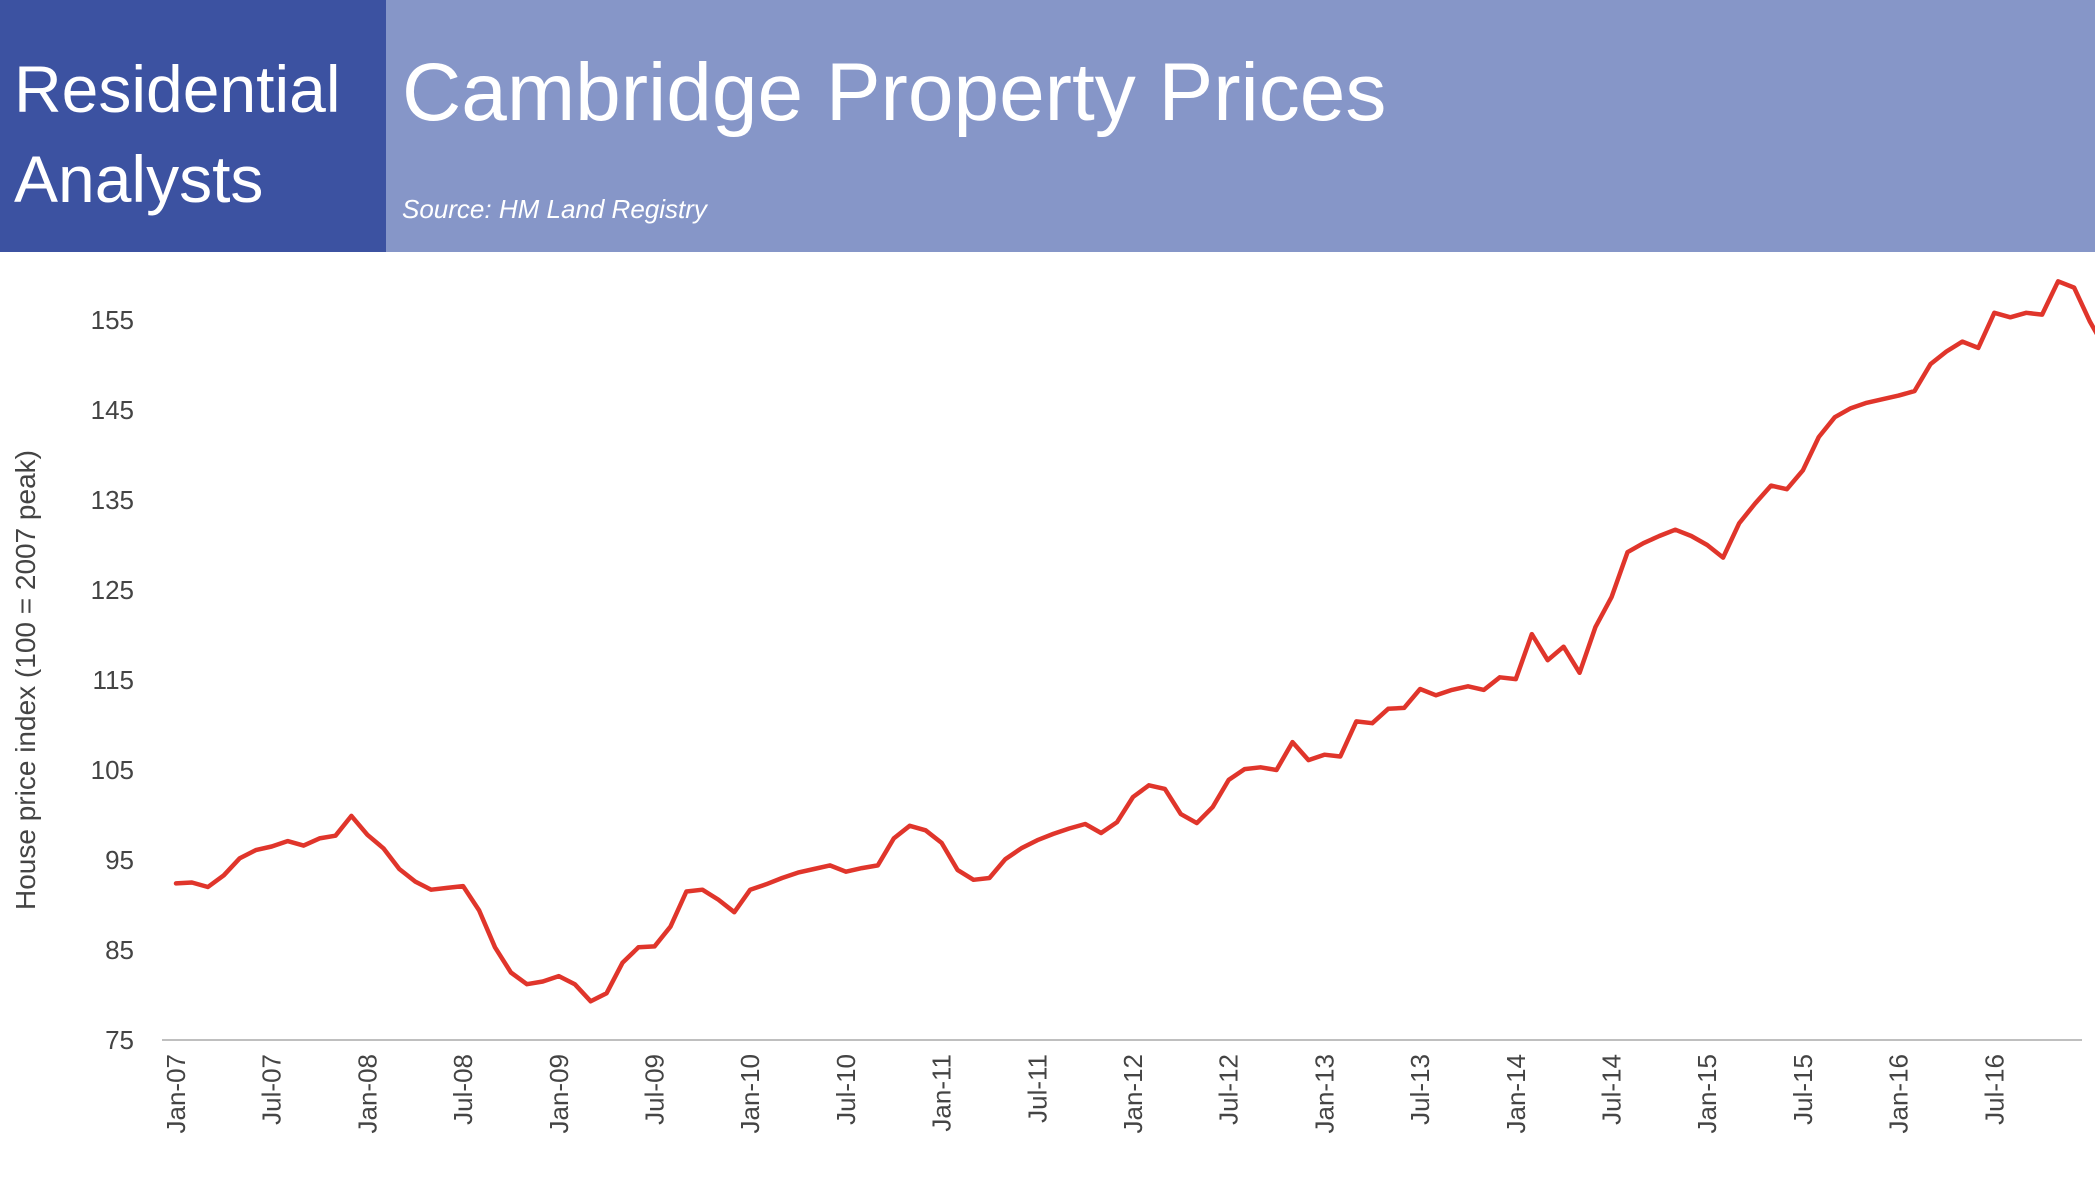  What do you see at coordinates (894, 92) in the screenshot?
I see `chart-title: Cambridge Property Prices` at bounding box center [894, 92].